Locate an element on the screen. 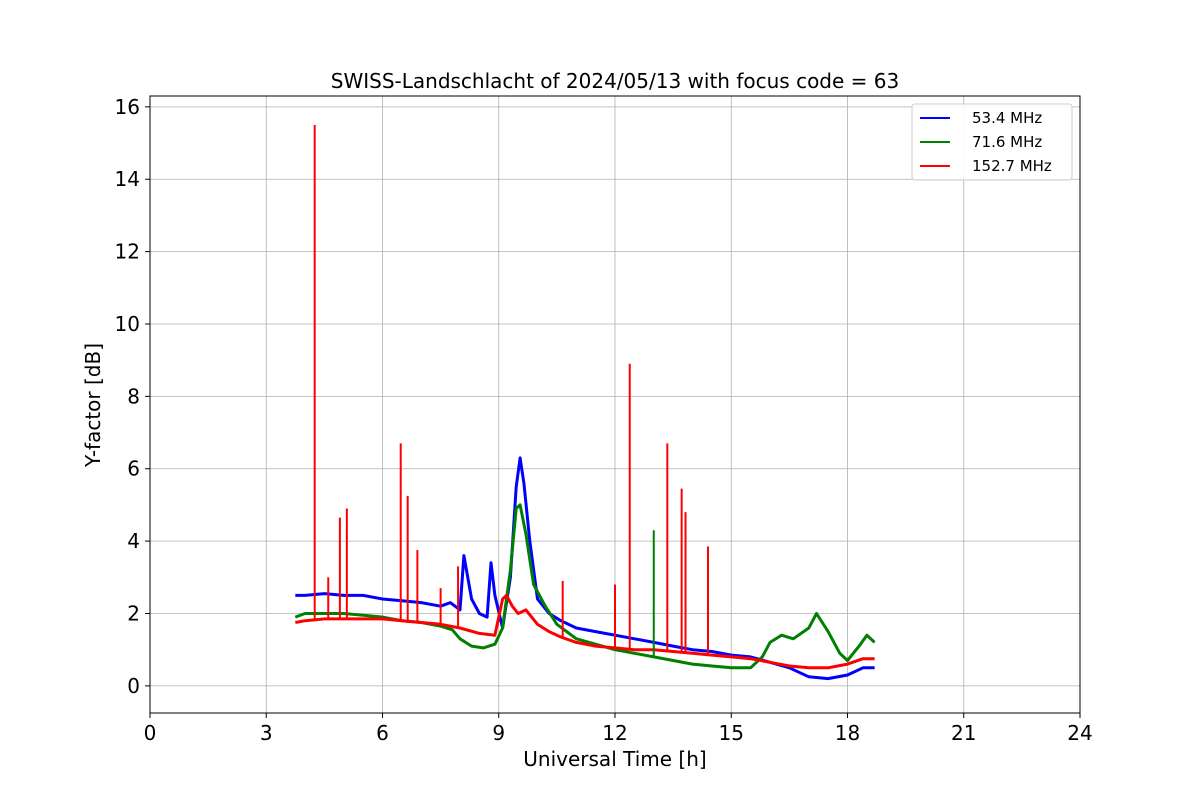 The image size is (1200, 800). y-tick-label: 4 is located at coordinates (133, 541).